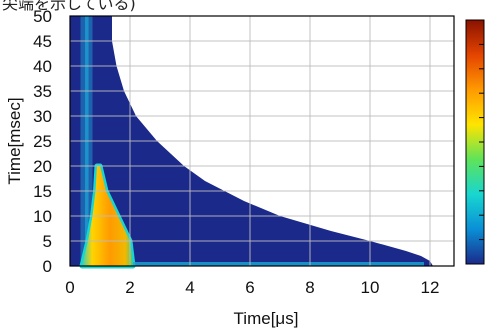  Describe the element at coordinates (42, 191) in the screenshot. I see `y-tick-label: 15` at that location.